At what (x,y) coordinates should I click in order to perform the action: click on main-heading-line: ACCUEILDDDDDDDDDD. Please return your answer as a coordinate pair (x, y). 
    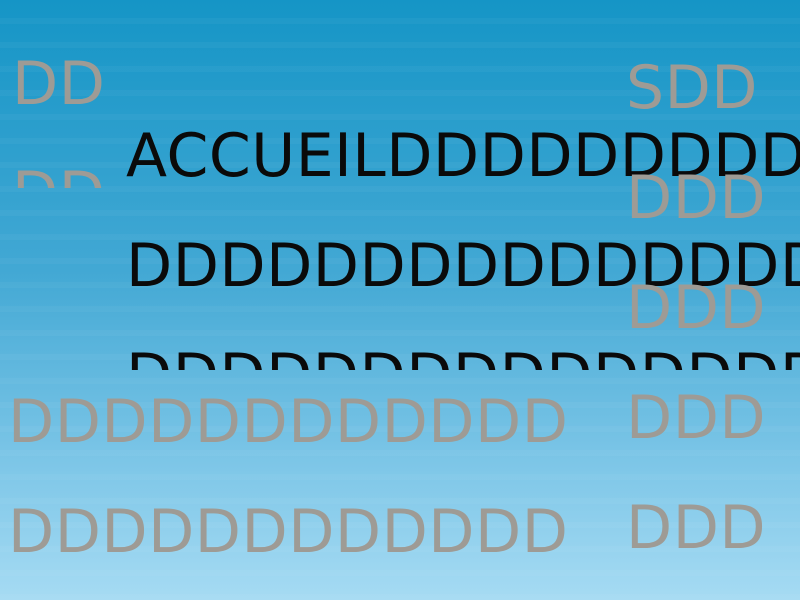
    Looking at the image, I should click on (463, 156).